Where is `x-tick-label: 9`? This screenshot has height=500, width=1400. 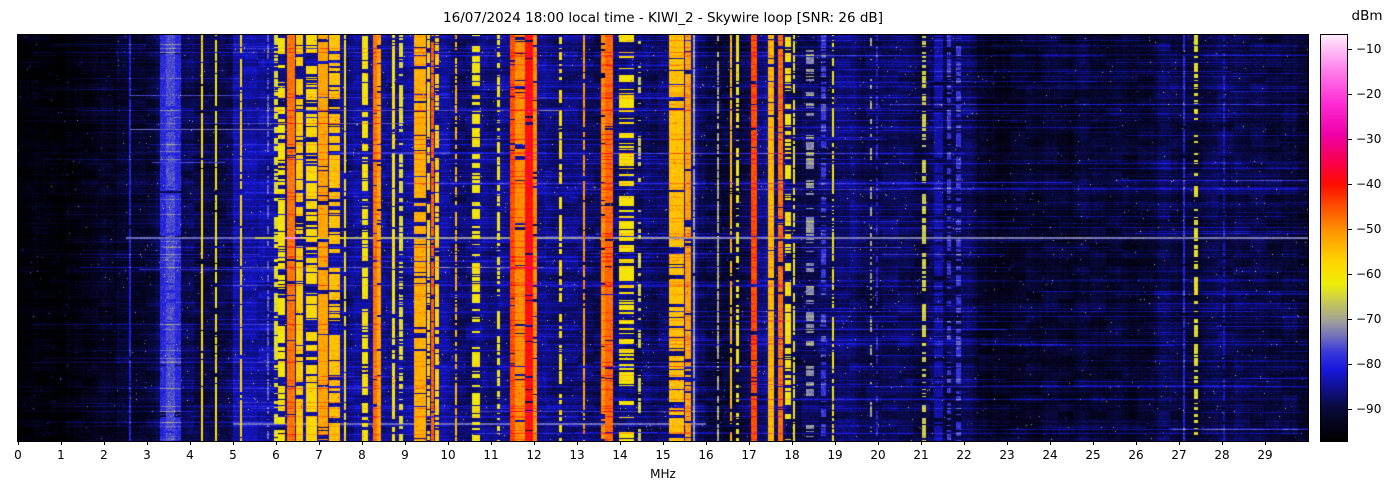
x-tick-label: 9 is located at coordinates (405, 455).